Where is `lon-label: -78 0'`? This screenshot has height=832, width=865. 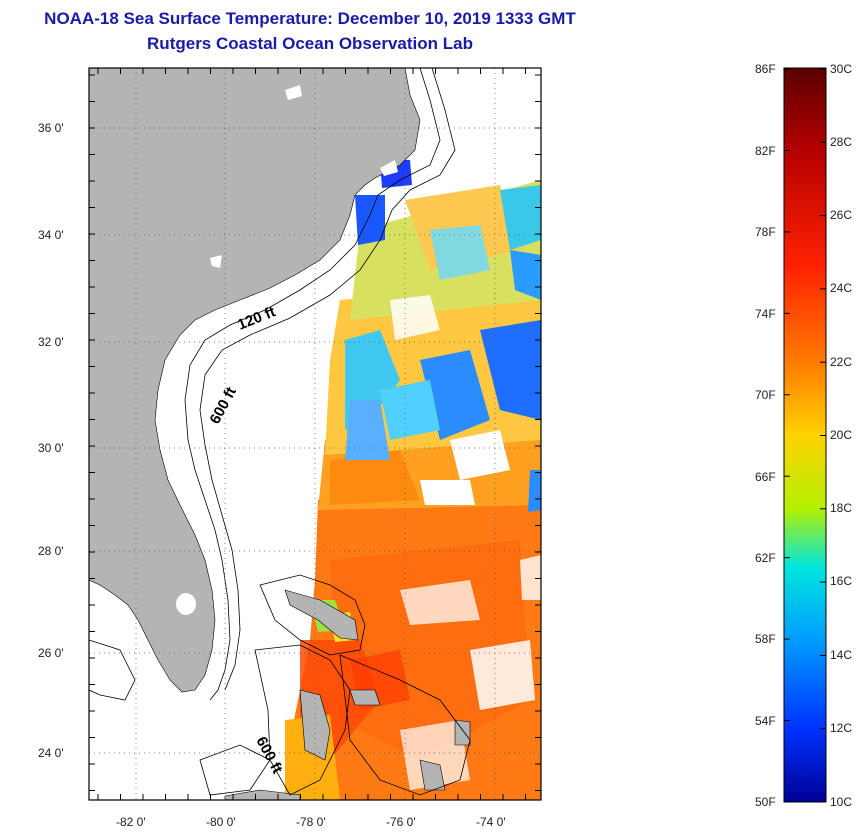
lon-label: -78 0' is located at coordinates (311, 822).